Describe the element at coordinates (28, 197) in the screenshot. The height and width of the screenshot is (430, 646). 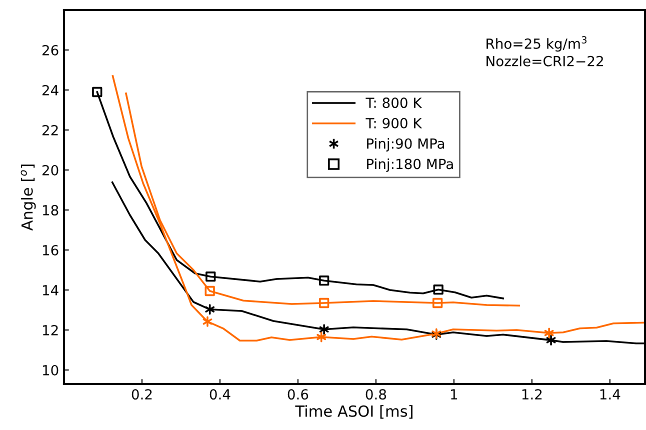
I see `y-axis-title: Angle [$^{o}$]` at that location.